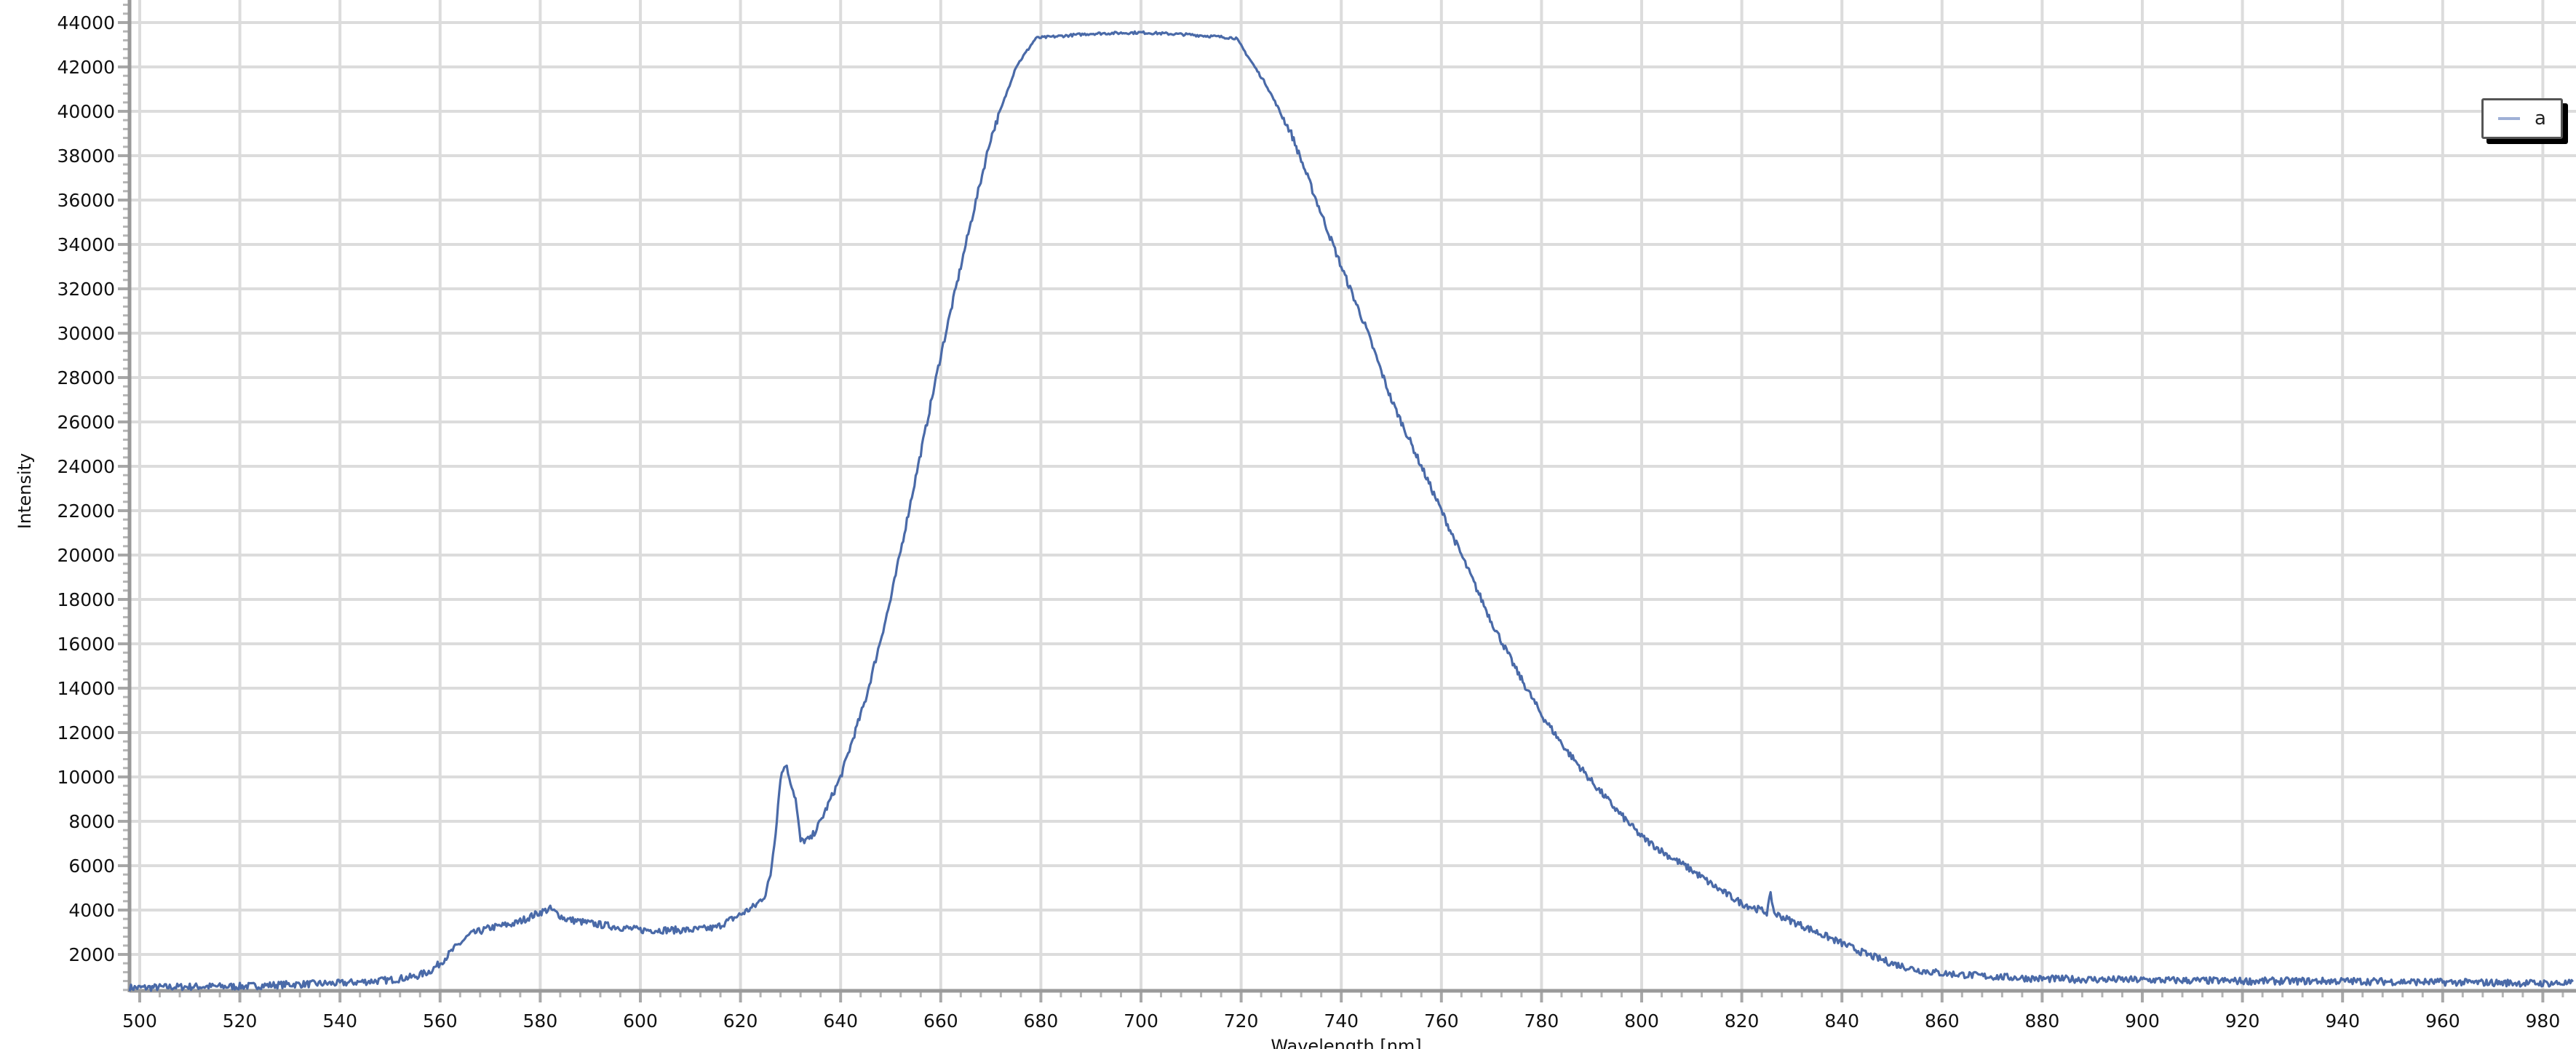 The image size is (2576, 1049). What do you see at coordinates (139, 1021) in the screenshot?
I see `x-tick-label: 500` at bounding box center [139, 1021].